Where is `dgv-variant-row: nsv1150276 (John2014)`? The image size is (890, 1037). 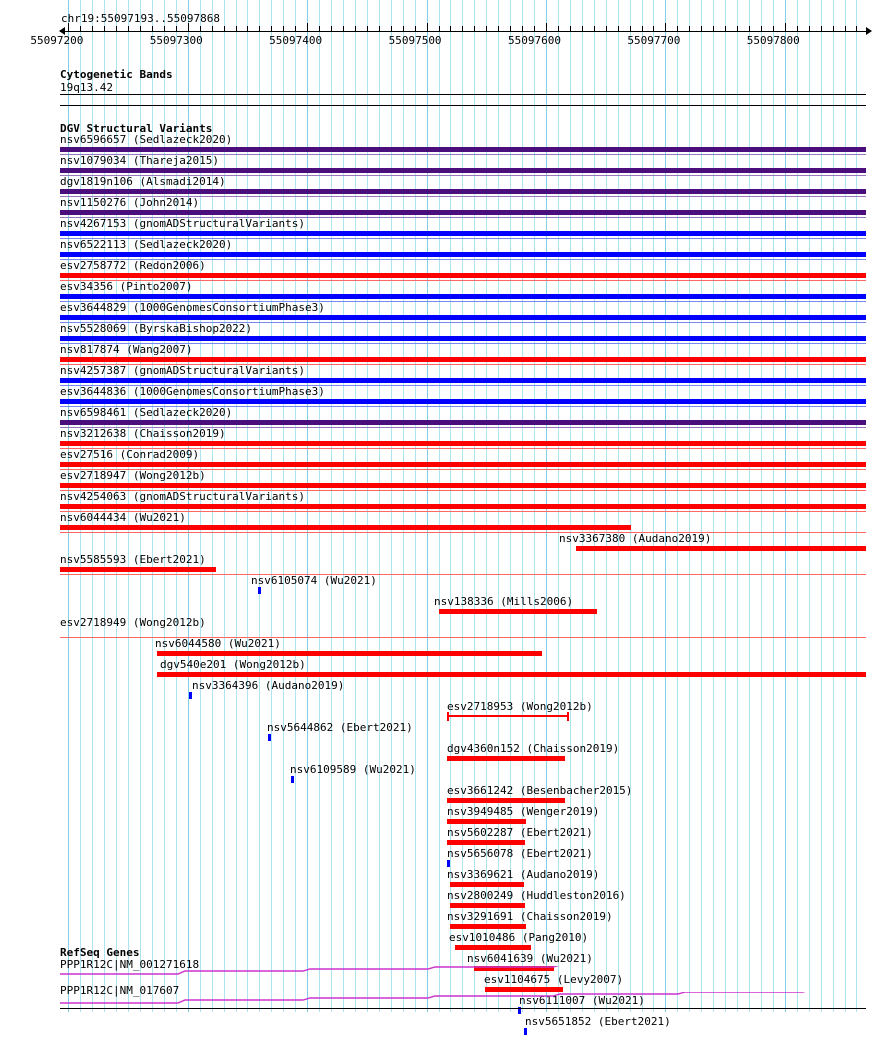
dgv-variant-row: nsv1150276 (John2014) is located at coordinates (445, 207).